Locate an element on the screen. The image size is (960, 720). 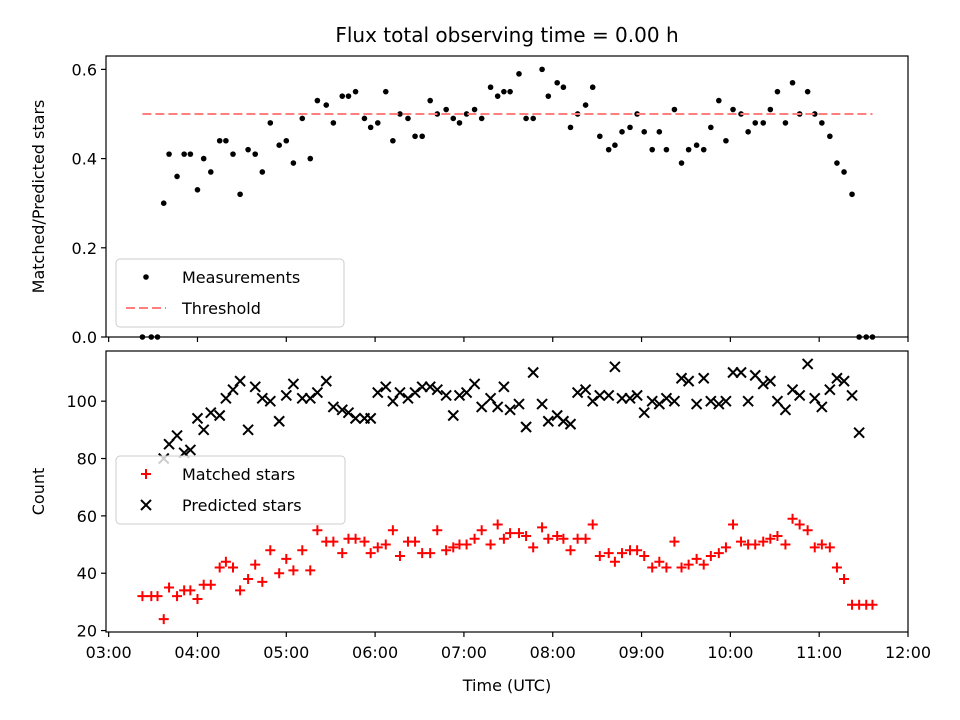
x-tick-label: 11:00 is located at coordinates (819, 652).